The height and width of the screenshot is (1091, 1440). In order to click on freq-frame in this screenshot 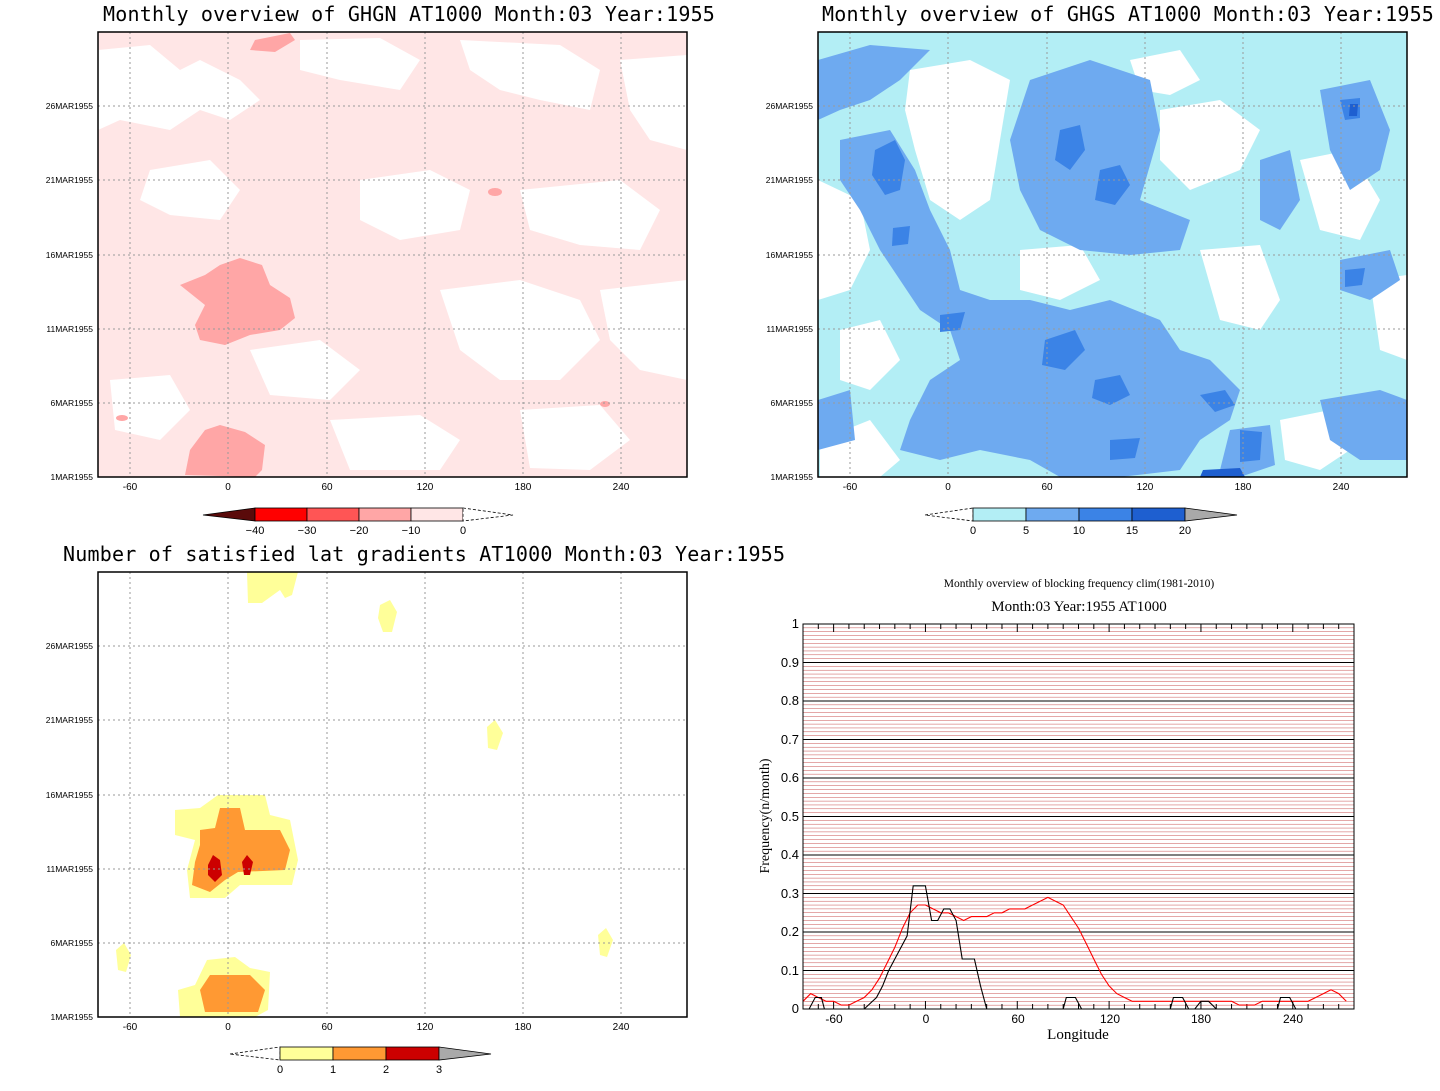, I will do `click(1078, 816)`.